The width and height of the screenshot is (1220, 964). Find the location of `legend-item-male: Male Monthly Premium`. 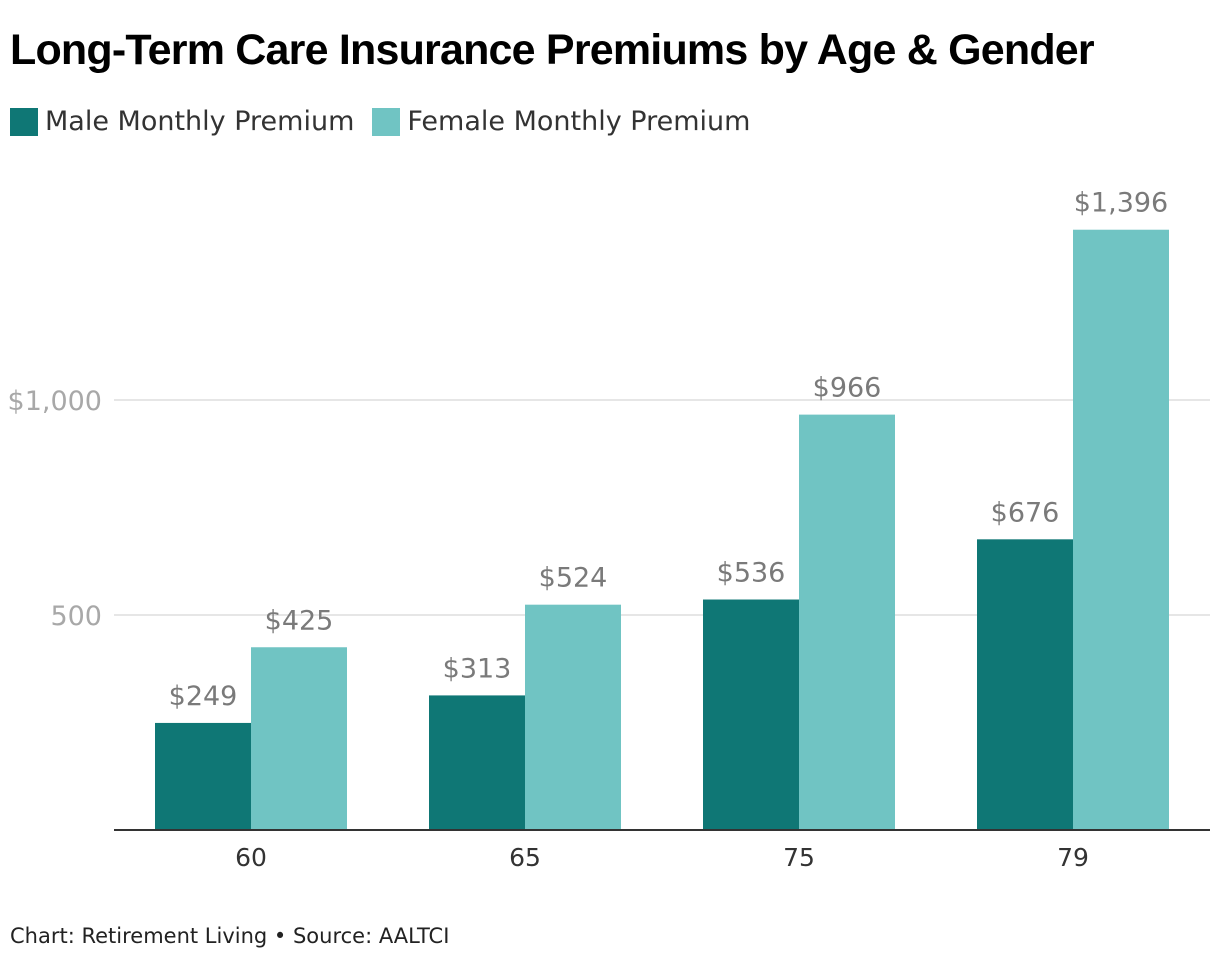

legend-item-male: Male Monthly Premium is located at coordinates (182, 121).